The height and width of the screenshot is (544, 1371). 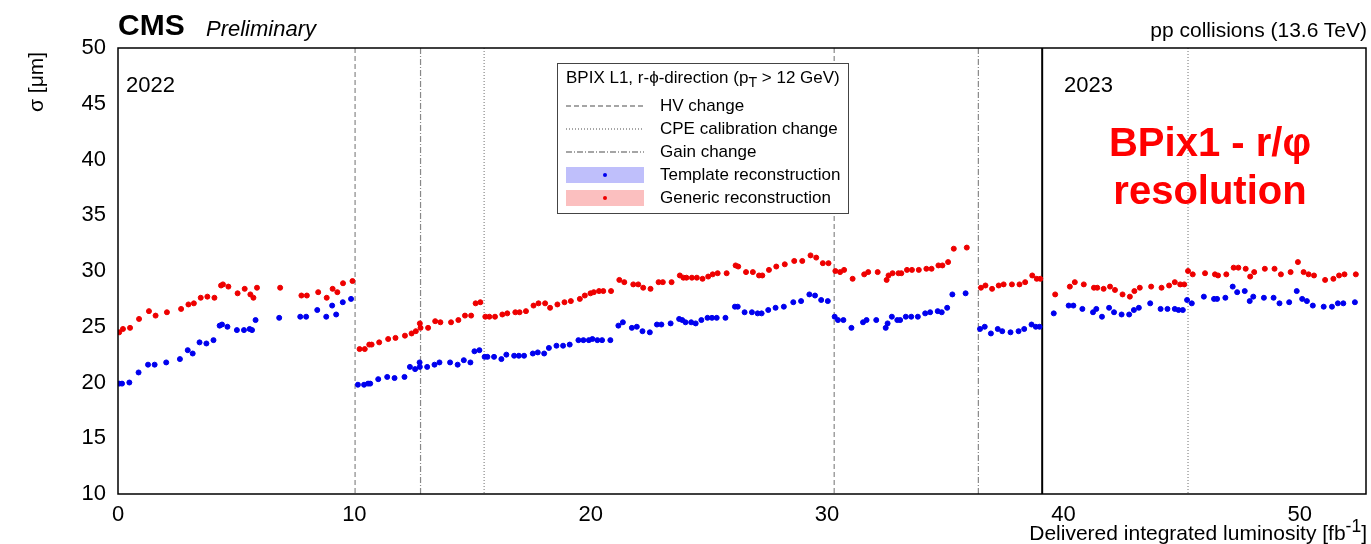 I want to click on y-tick-label: 50, so click(x=93, y=47).